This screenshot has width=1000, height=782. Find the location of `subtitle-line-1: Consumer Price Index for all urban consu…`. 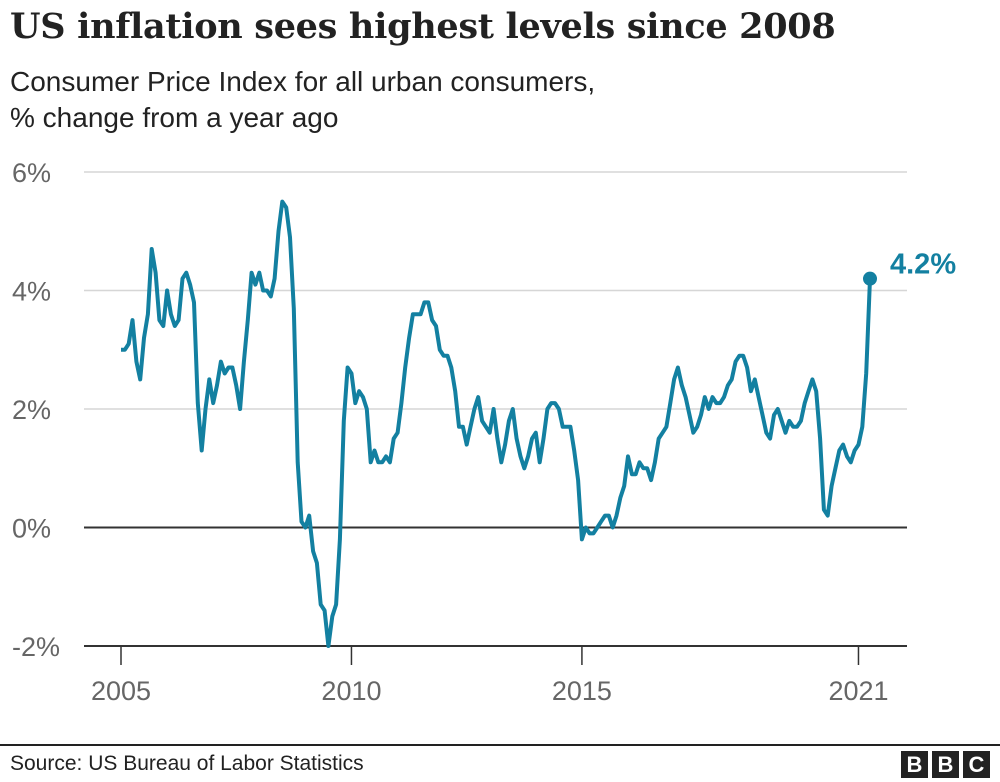

subtitle-line-1: Consumer Price Index for all urban consu… is located at coordinates (303, 81).